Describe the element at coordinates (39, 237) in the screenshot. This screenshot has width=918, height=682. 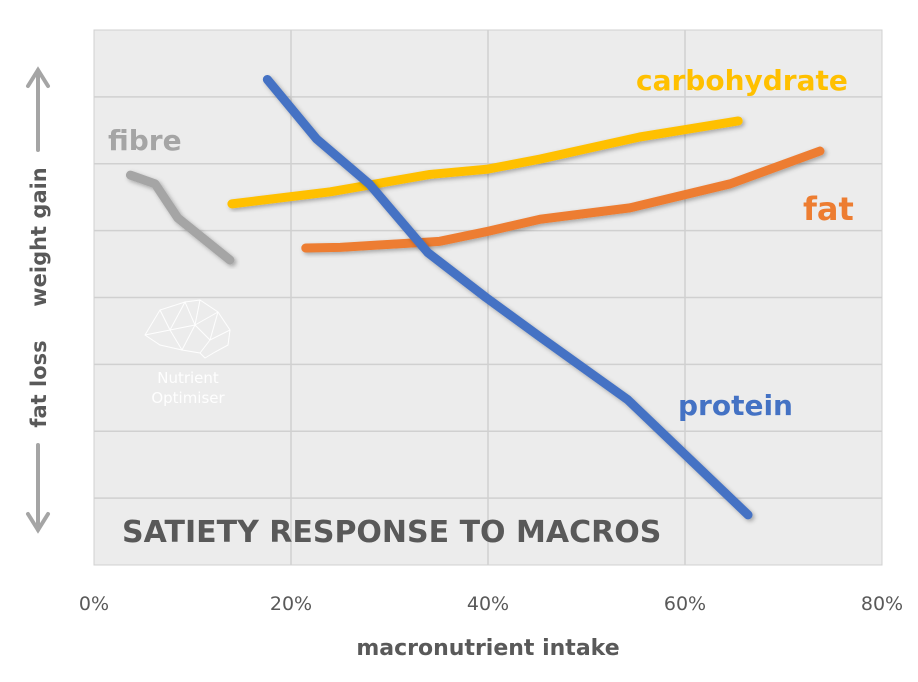
I see `y-label-weight-gain: weight gain` at that location.